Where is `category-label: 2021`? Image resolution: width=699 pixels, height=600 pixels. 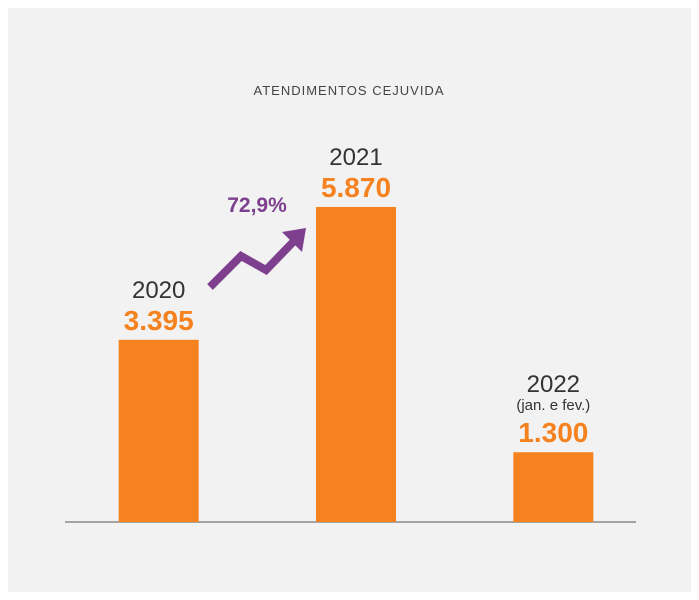
category-label: 2021 is located at coordinates (355, 157).